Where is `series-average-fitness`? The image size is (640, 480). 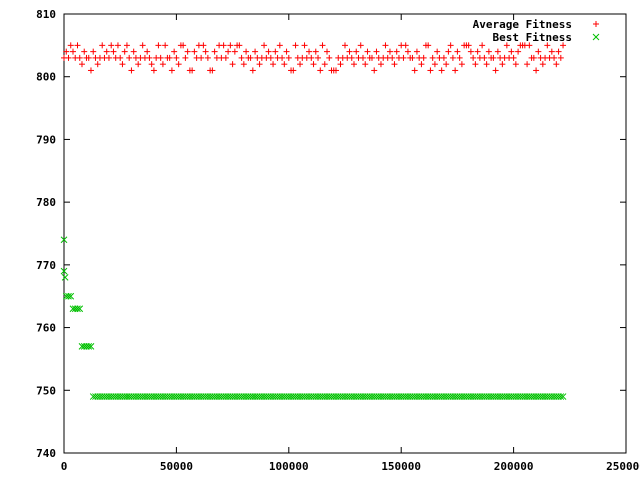
series-average-fitness is located at coordinates (314, 58).